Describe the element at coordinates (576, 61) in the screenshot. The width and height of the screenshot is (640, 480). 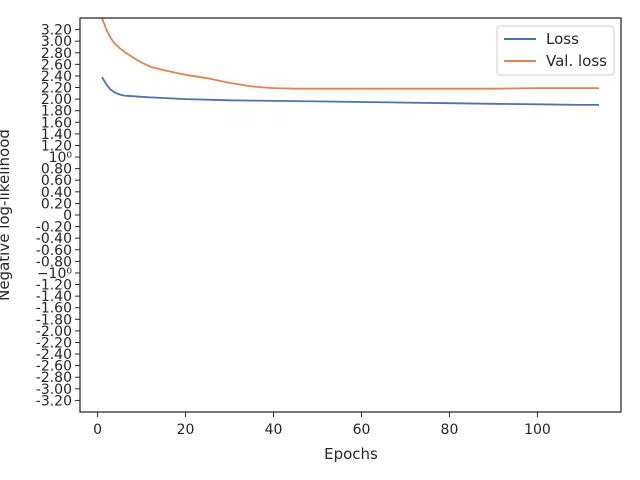
I see `legend-label-val-loss: Val. loss` at that location.